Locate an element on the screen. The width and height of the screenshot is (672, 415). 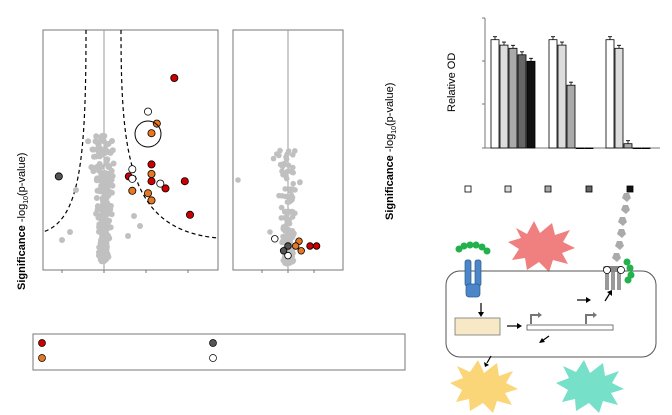
bar-chart: Relative OD is located at coordinates (553, 83).